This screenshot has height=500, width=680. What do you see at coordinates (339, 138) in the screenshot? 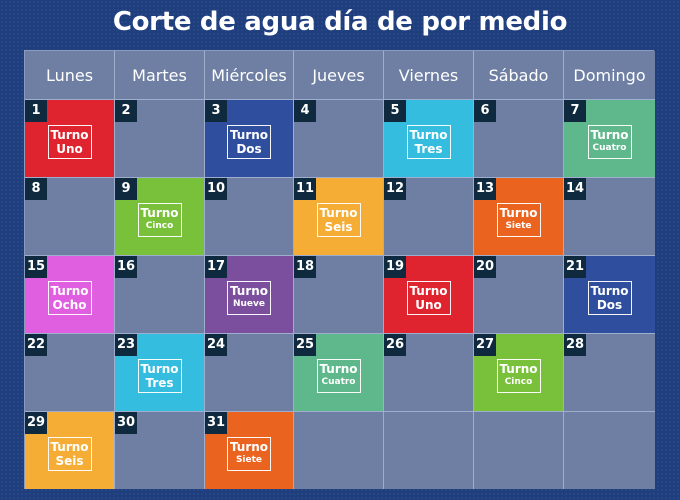
I see `calendar-day-cell: 4` at bounding box center [339, 138].